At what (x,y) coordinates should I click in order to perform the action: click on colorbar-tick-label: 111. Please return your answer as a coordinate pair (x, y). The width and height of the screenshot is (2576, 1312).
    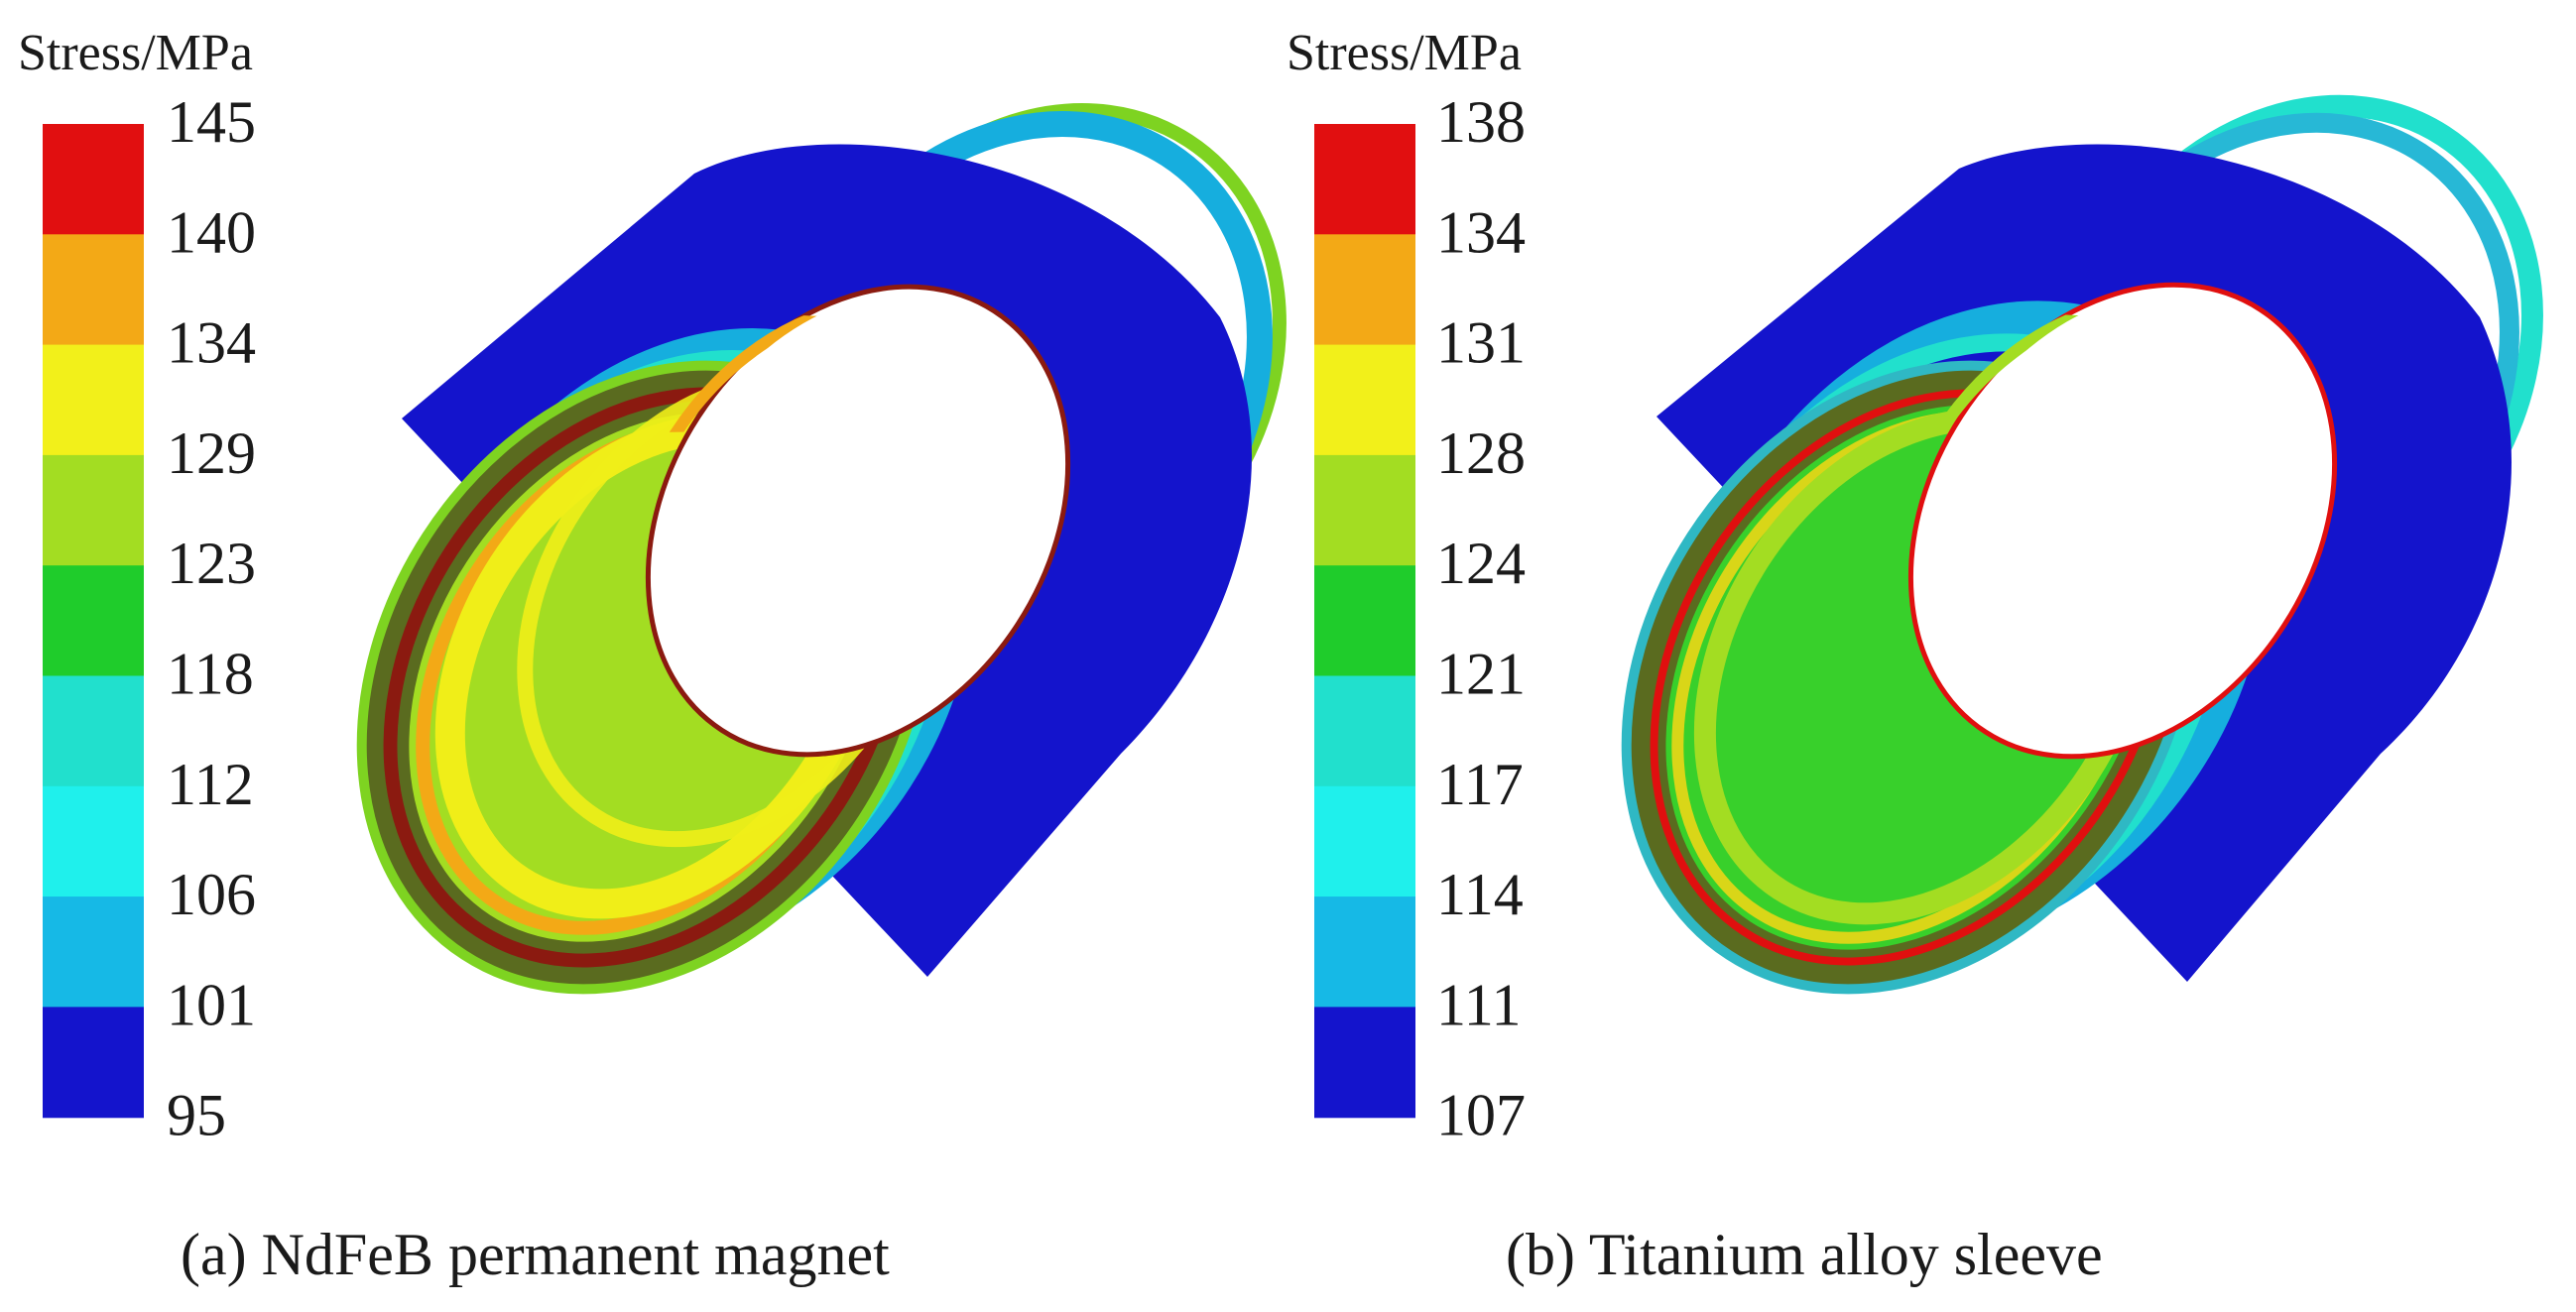
    Looking at the image, I should click on (1479, 1004).